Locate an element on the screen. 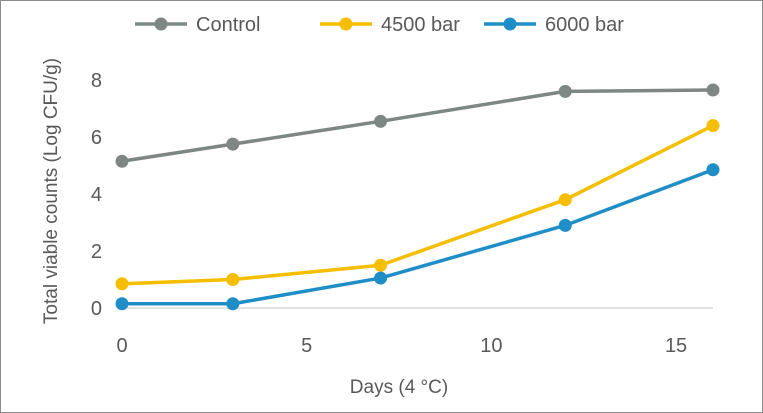  y-tick-label: 8 is located at coordinates (96, 81).